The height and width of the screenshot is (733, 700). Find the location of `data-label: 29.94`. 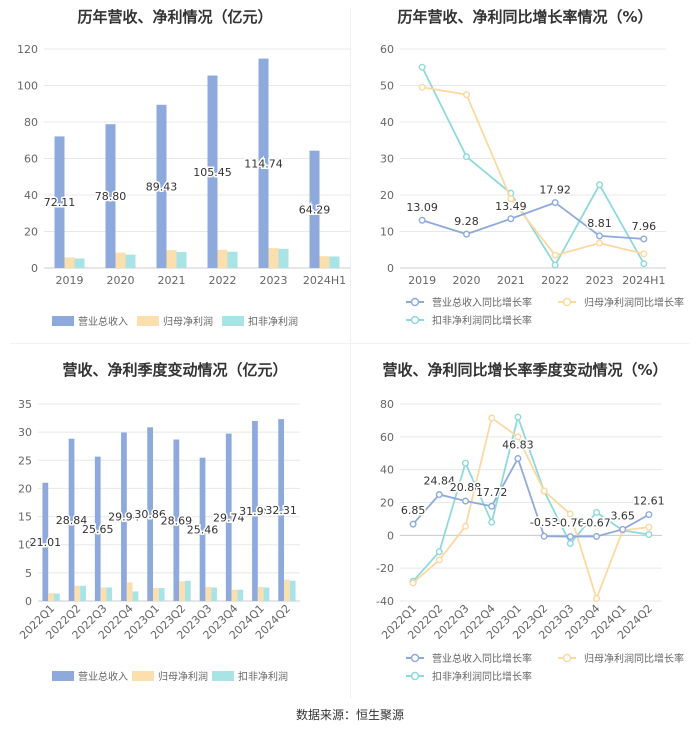

data-label: 29.94 is located at coordinates (124, 517).